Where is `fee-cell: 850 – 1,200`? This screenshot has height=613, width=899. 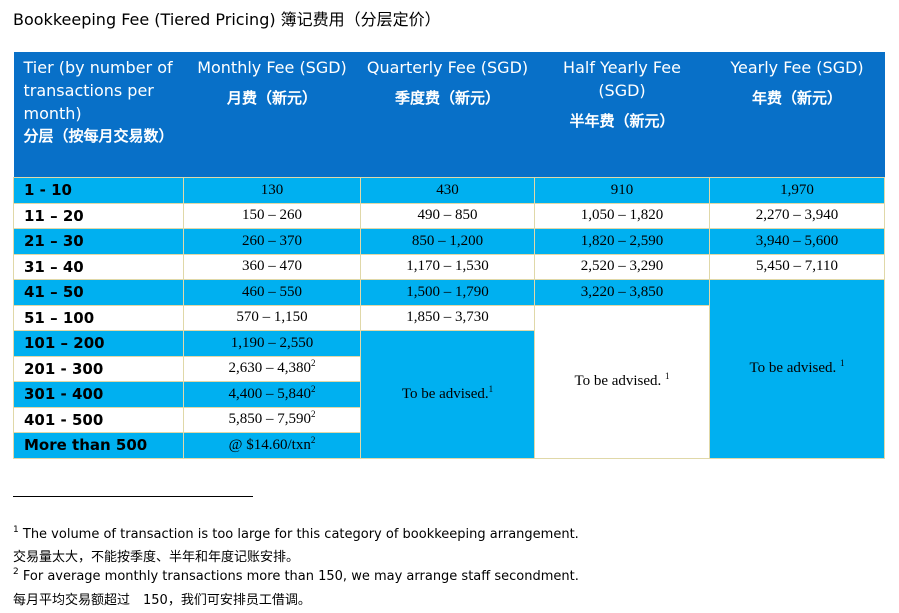
fee-cell: 850 – 1,200 is located at coordinates (447, 241).